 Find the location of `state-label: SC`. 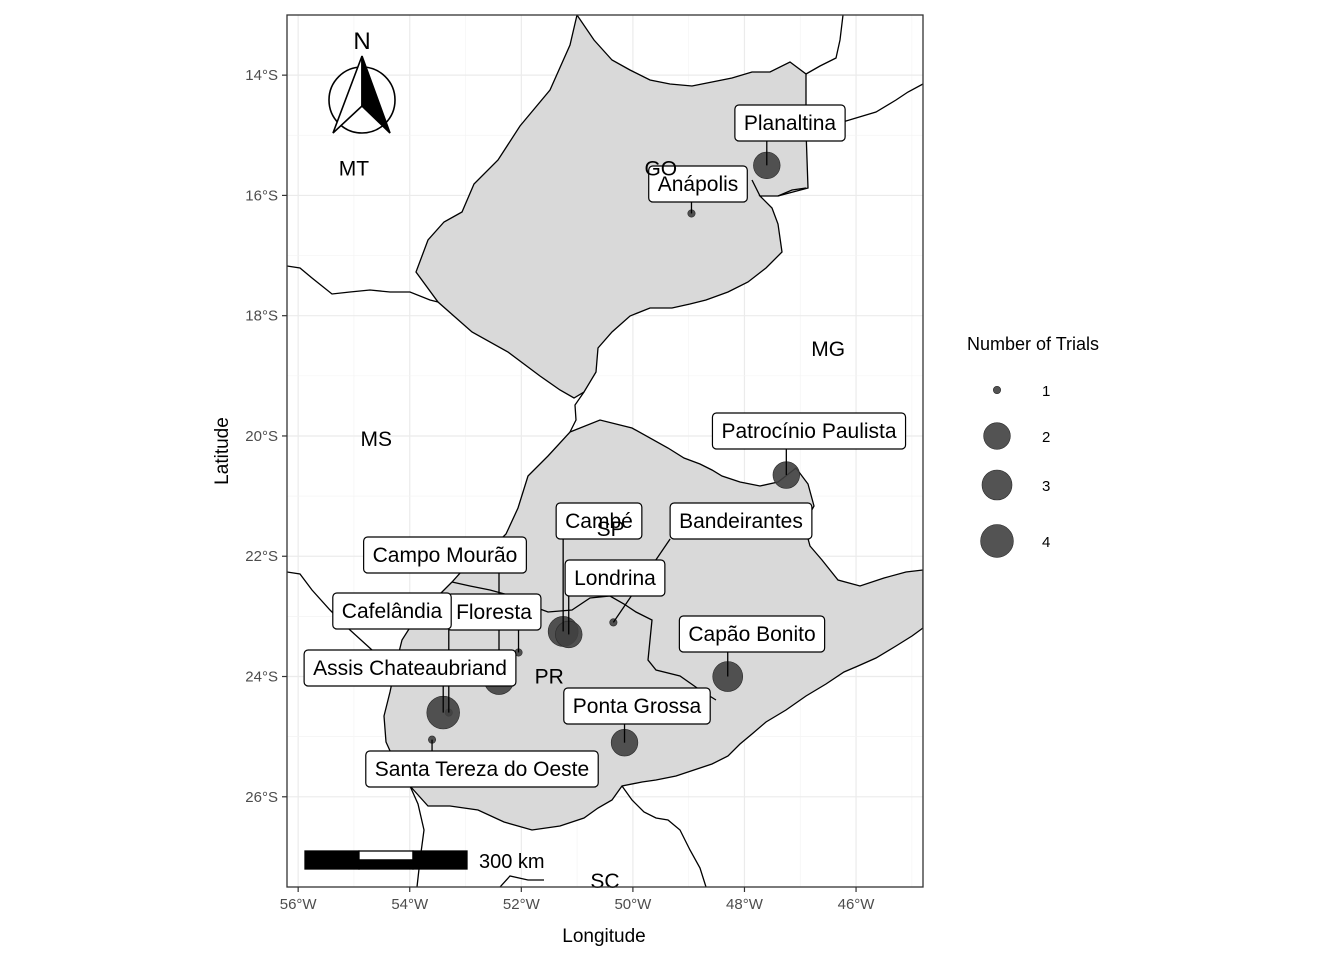

state-label: SC is located at coordinates (604, 881).